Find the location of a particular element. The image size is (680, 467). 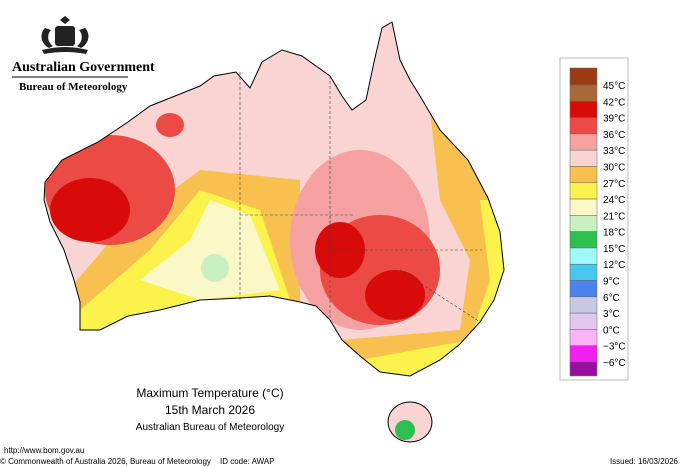

crest is located at coordinates (65, 35).